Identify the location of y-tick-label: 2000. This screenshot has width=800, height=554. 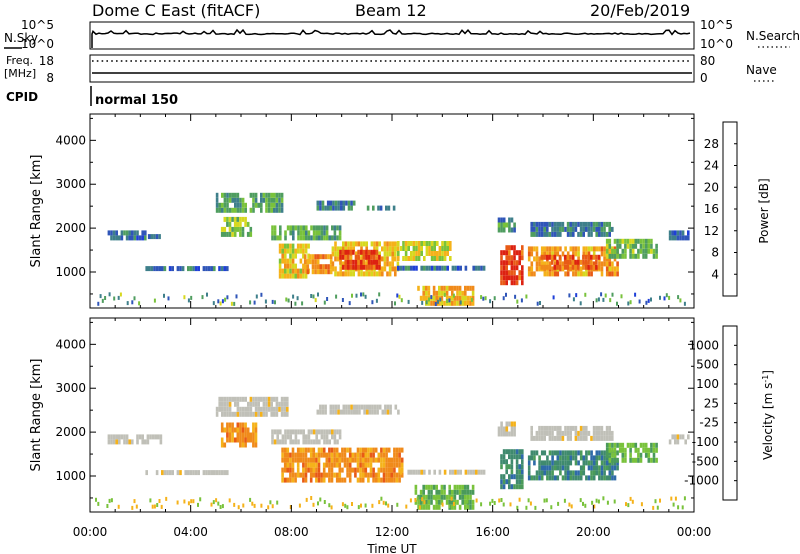
(70, 432).